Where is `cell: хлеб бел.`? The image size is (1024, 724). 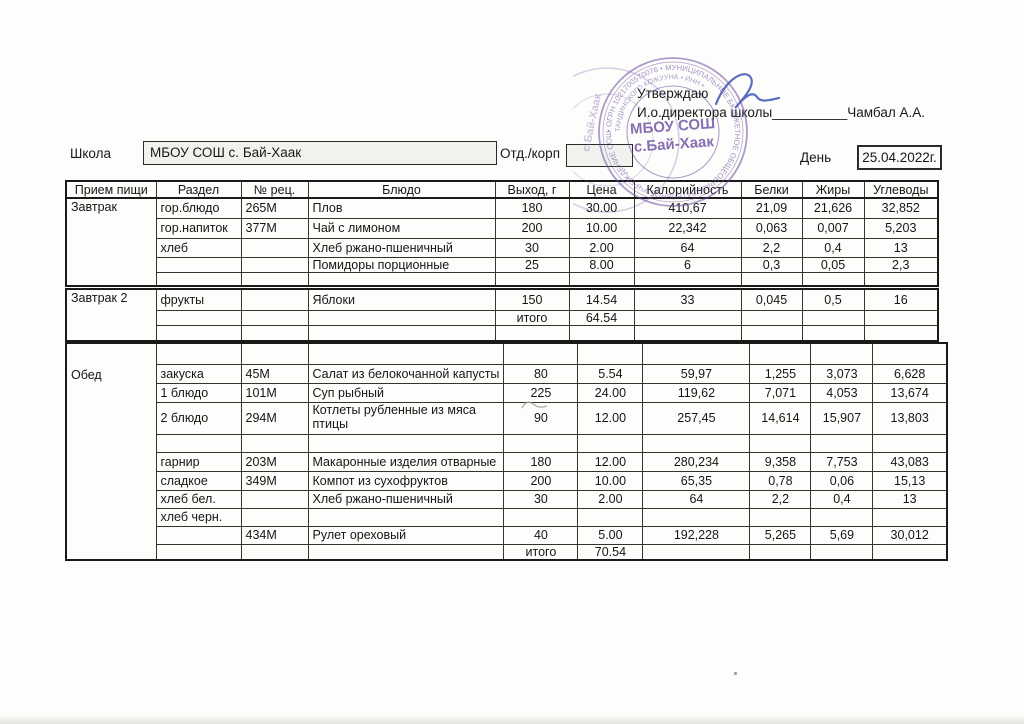
cell: хлеб бел. is located at coordinates (198, 499).